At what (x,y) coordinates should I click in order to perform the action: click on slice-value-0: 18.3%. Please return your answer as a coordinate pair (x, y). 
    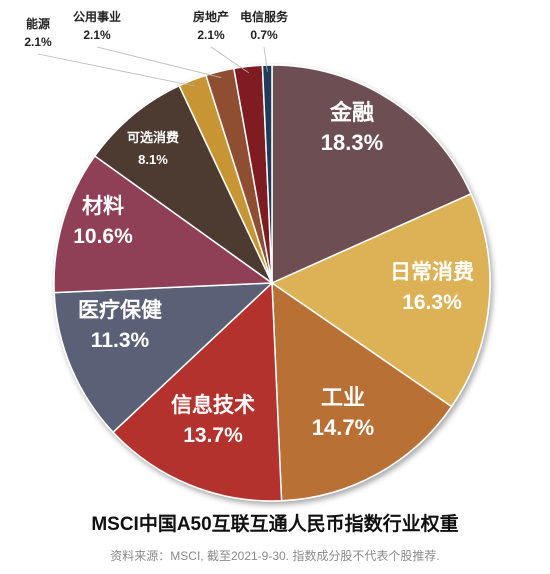
    Looking at the image, I should click on (352, 142).